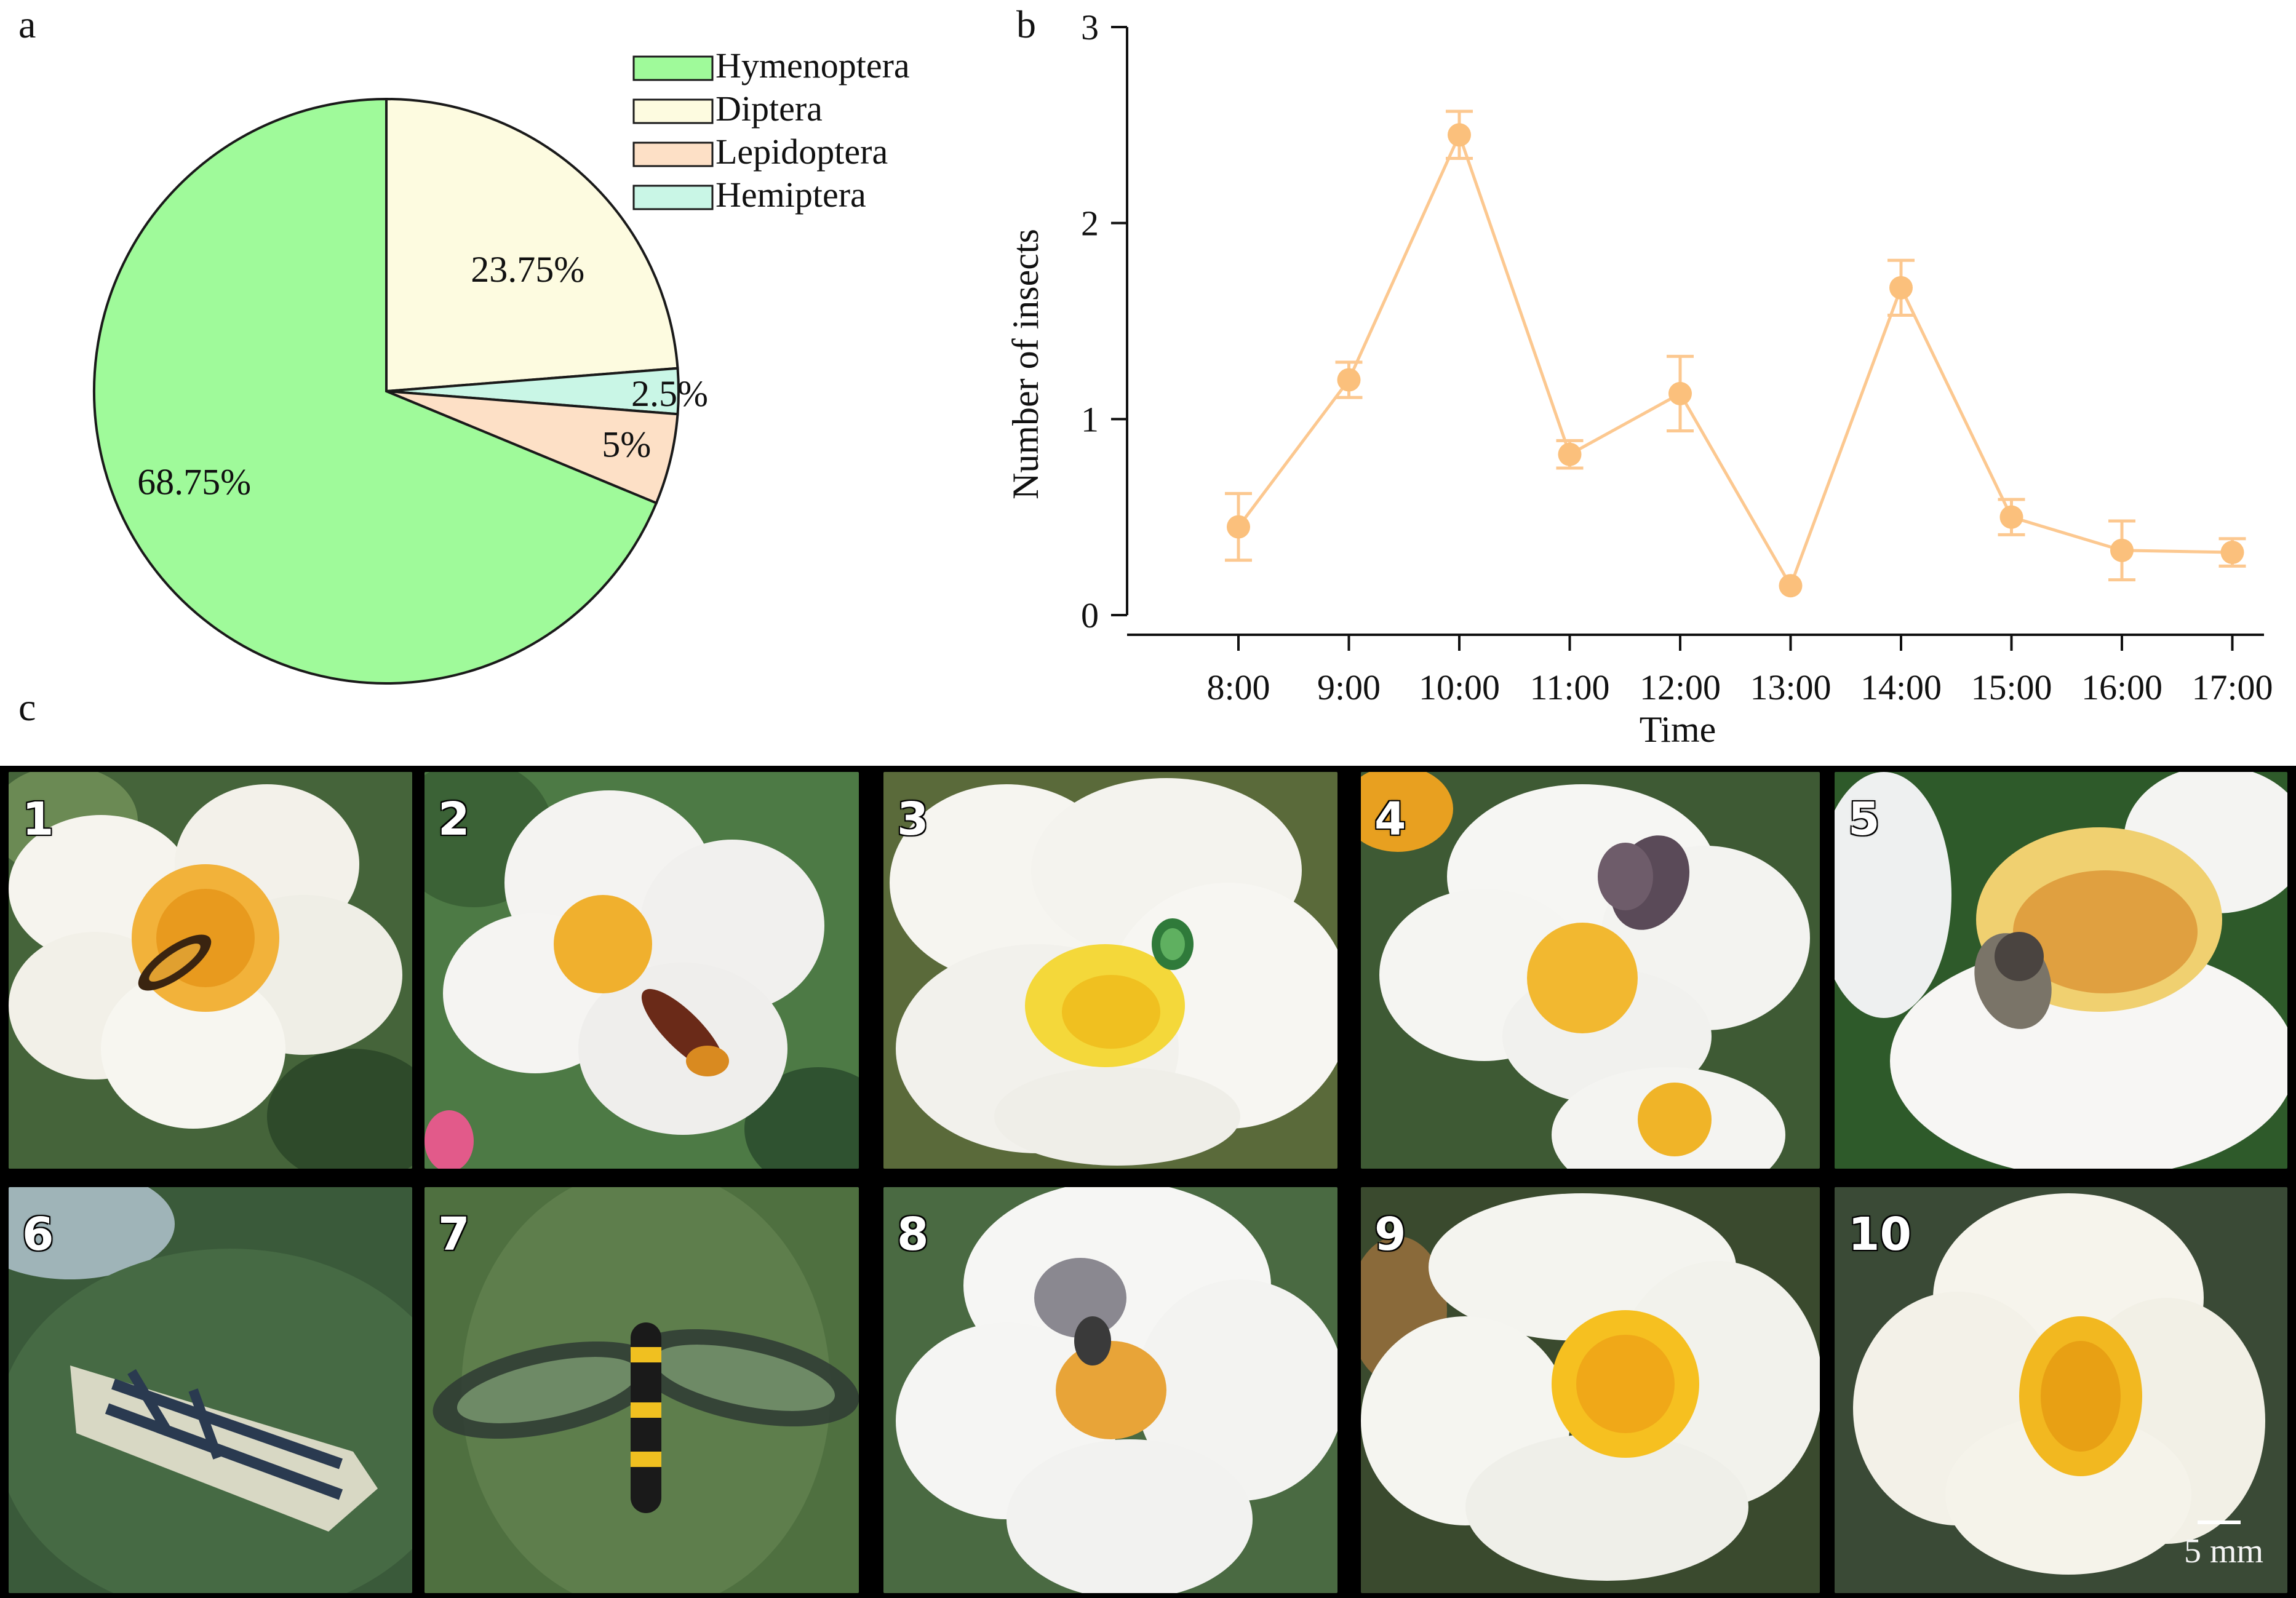  What do you see at coordinates (532, 245) in the screenshot?
I see `pie-slice-diptera` at bounding box center [532, 245].